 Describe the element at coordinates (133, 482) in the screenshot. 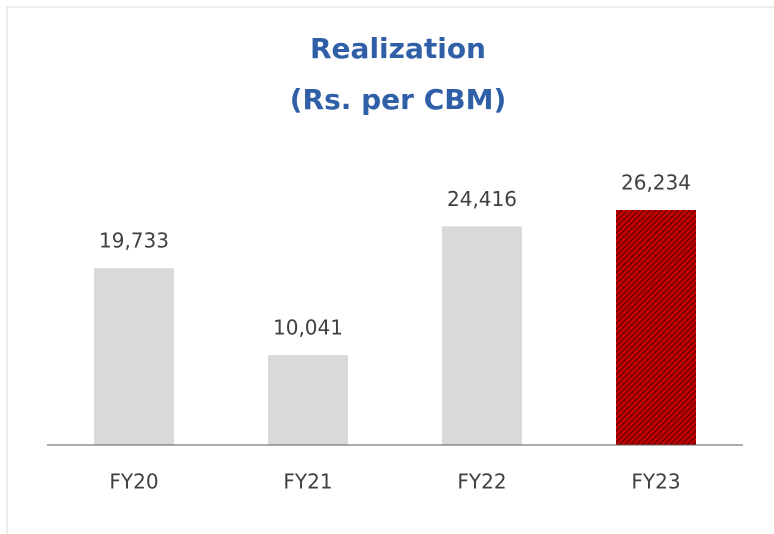

I see `x-tick-label: FY20` at that location.